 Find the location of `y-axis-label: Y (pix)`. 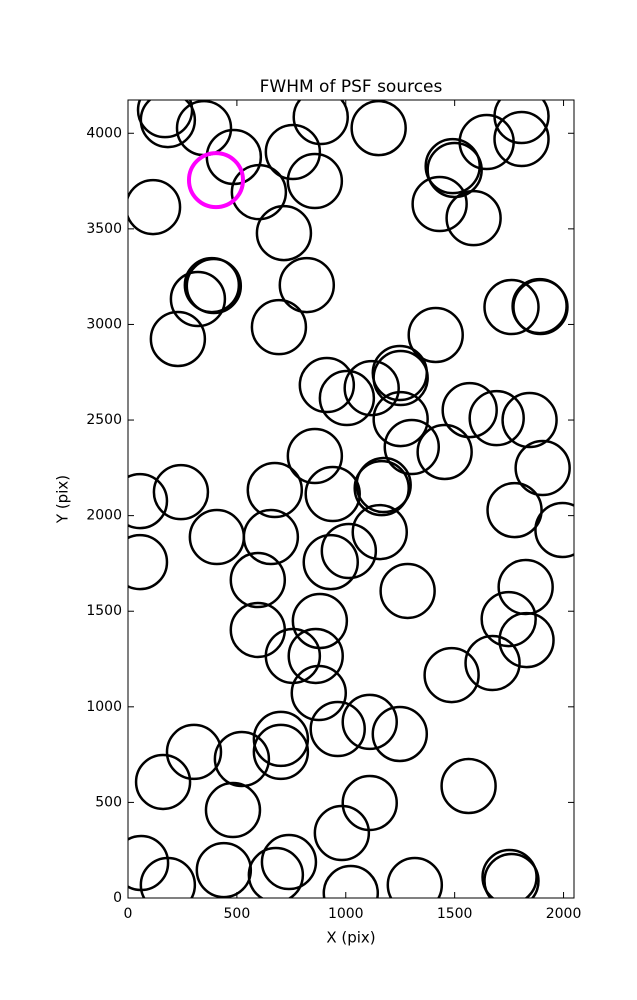

y-axis-label: Y (pix) is located at coordinates (63, 499).